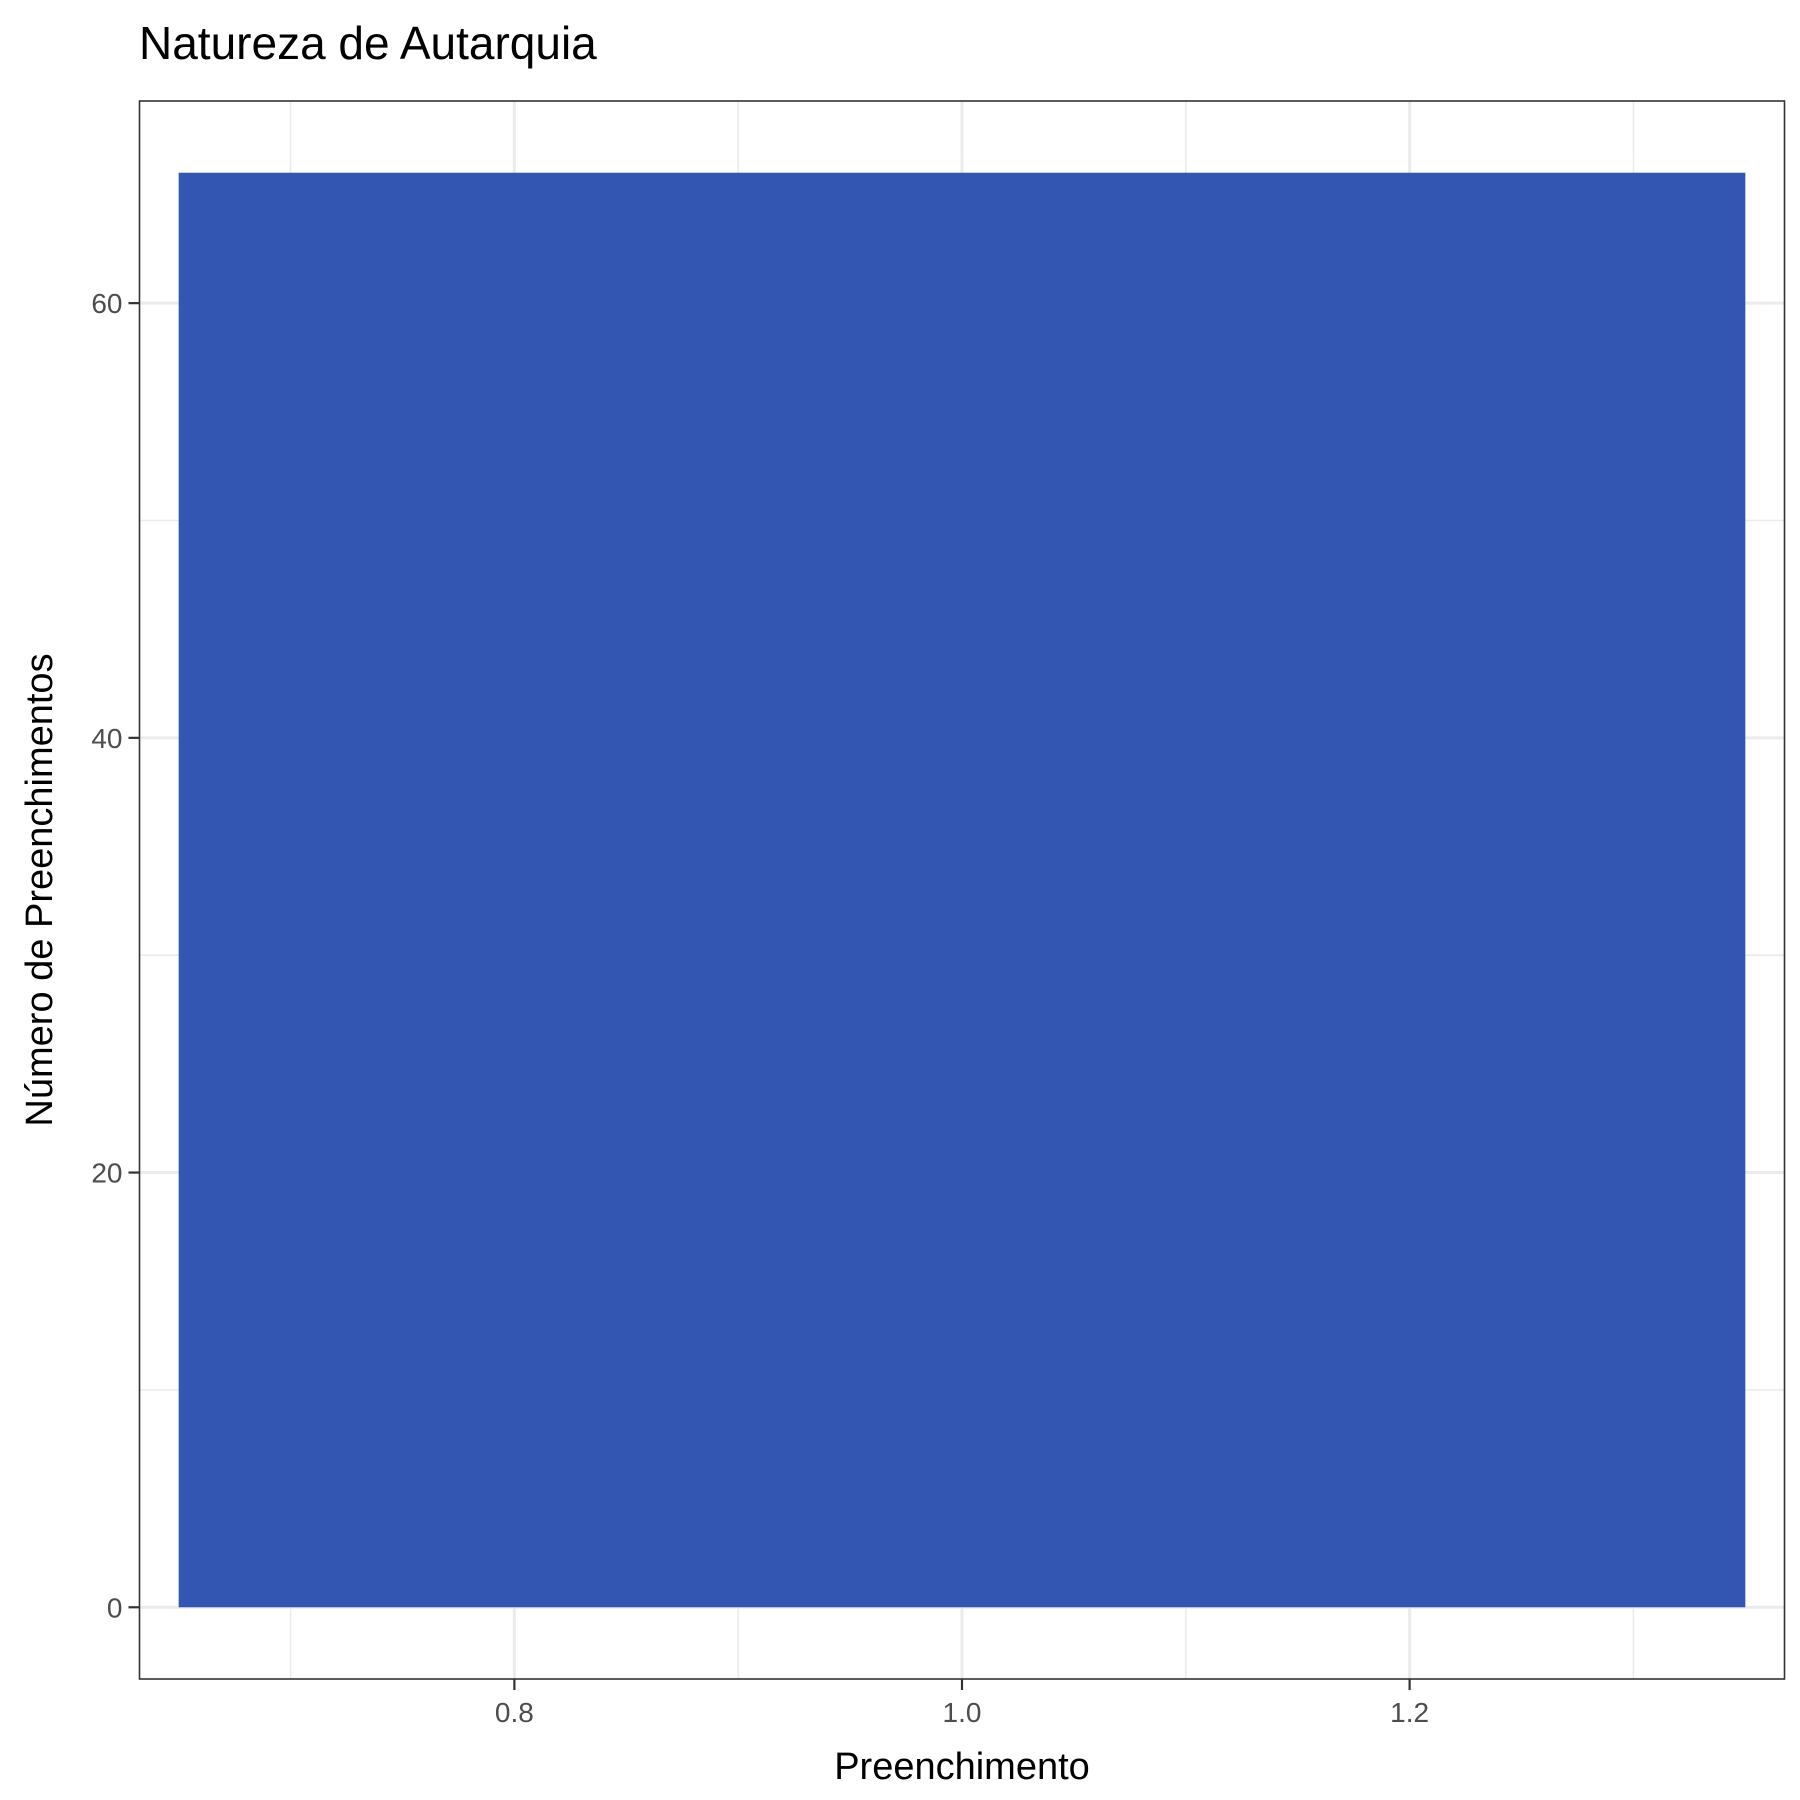  What do you see at coordinates (962, 1767) in the screenshot?
I see `x-axis-title: Preenchimento` at bounding box center [962, 1767].